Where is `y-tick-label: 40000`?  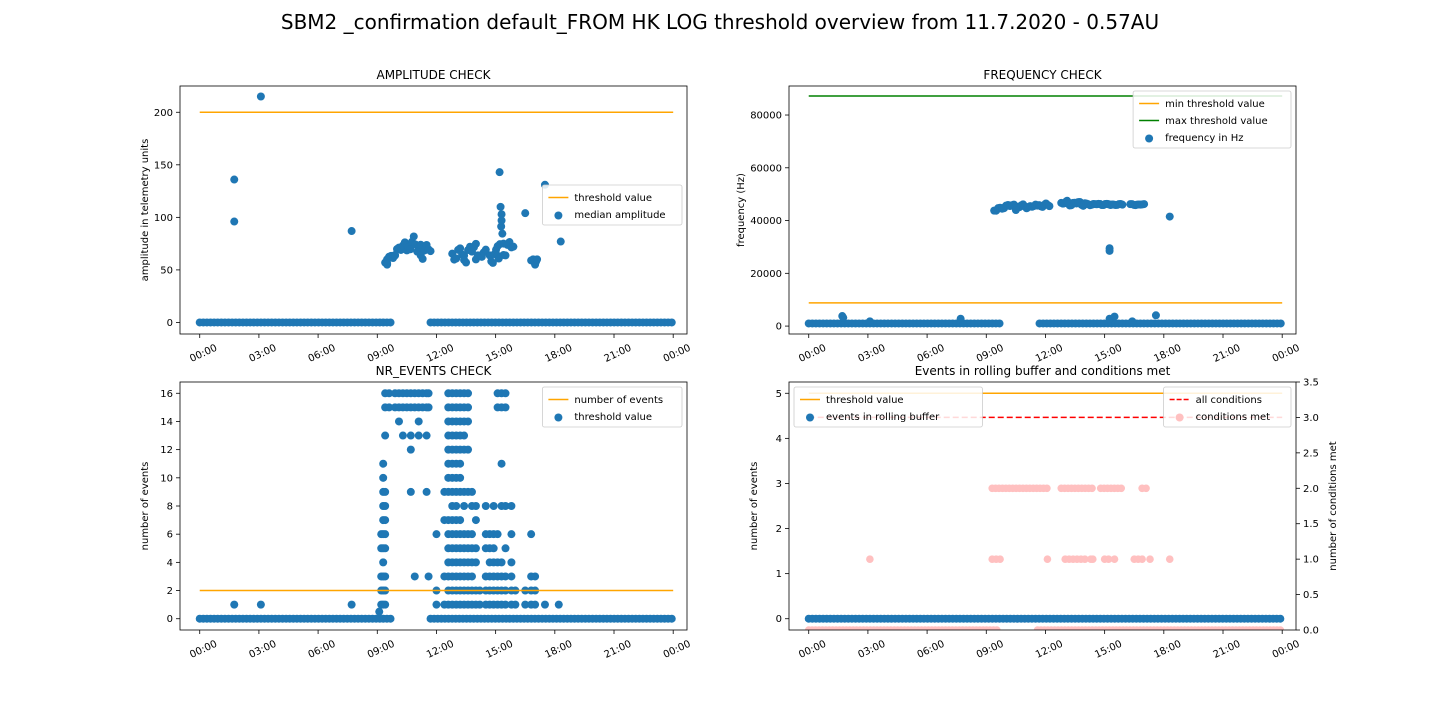
y-tick-label: 40000 is located at coordinates (766, 221).